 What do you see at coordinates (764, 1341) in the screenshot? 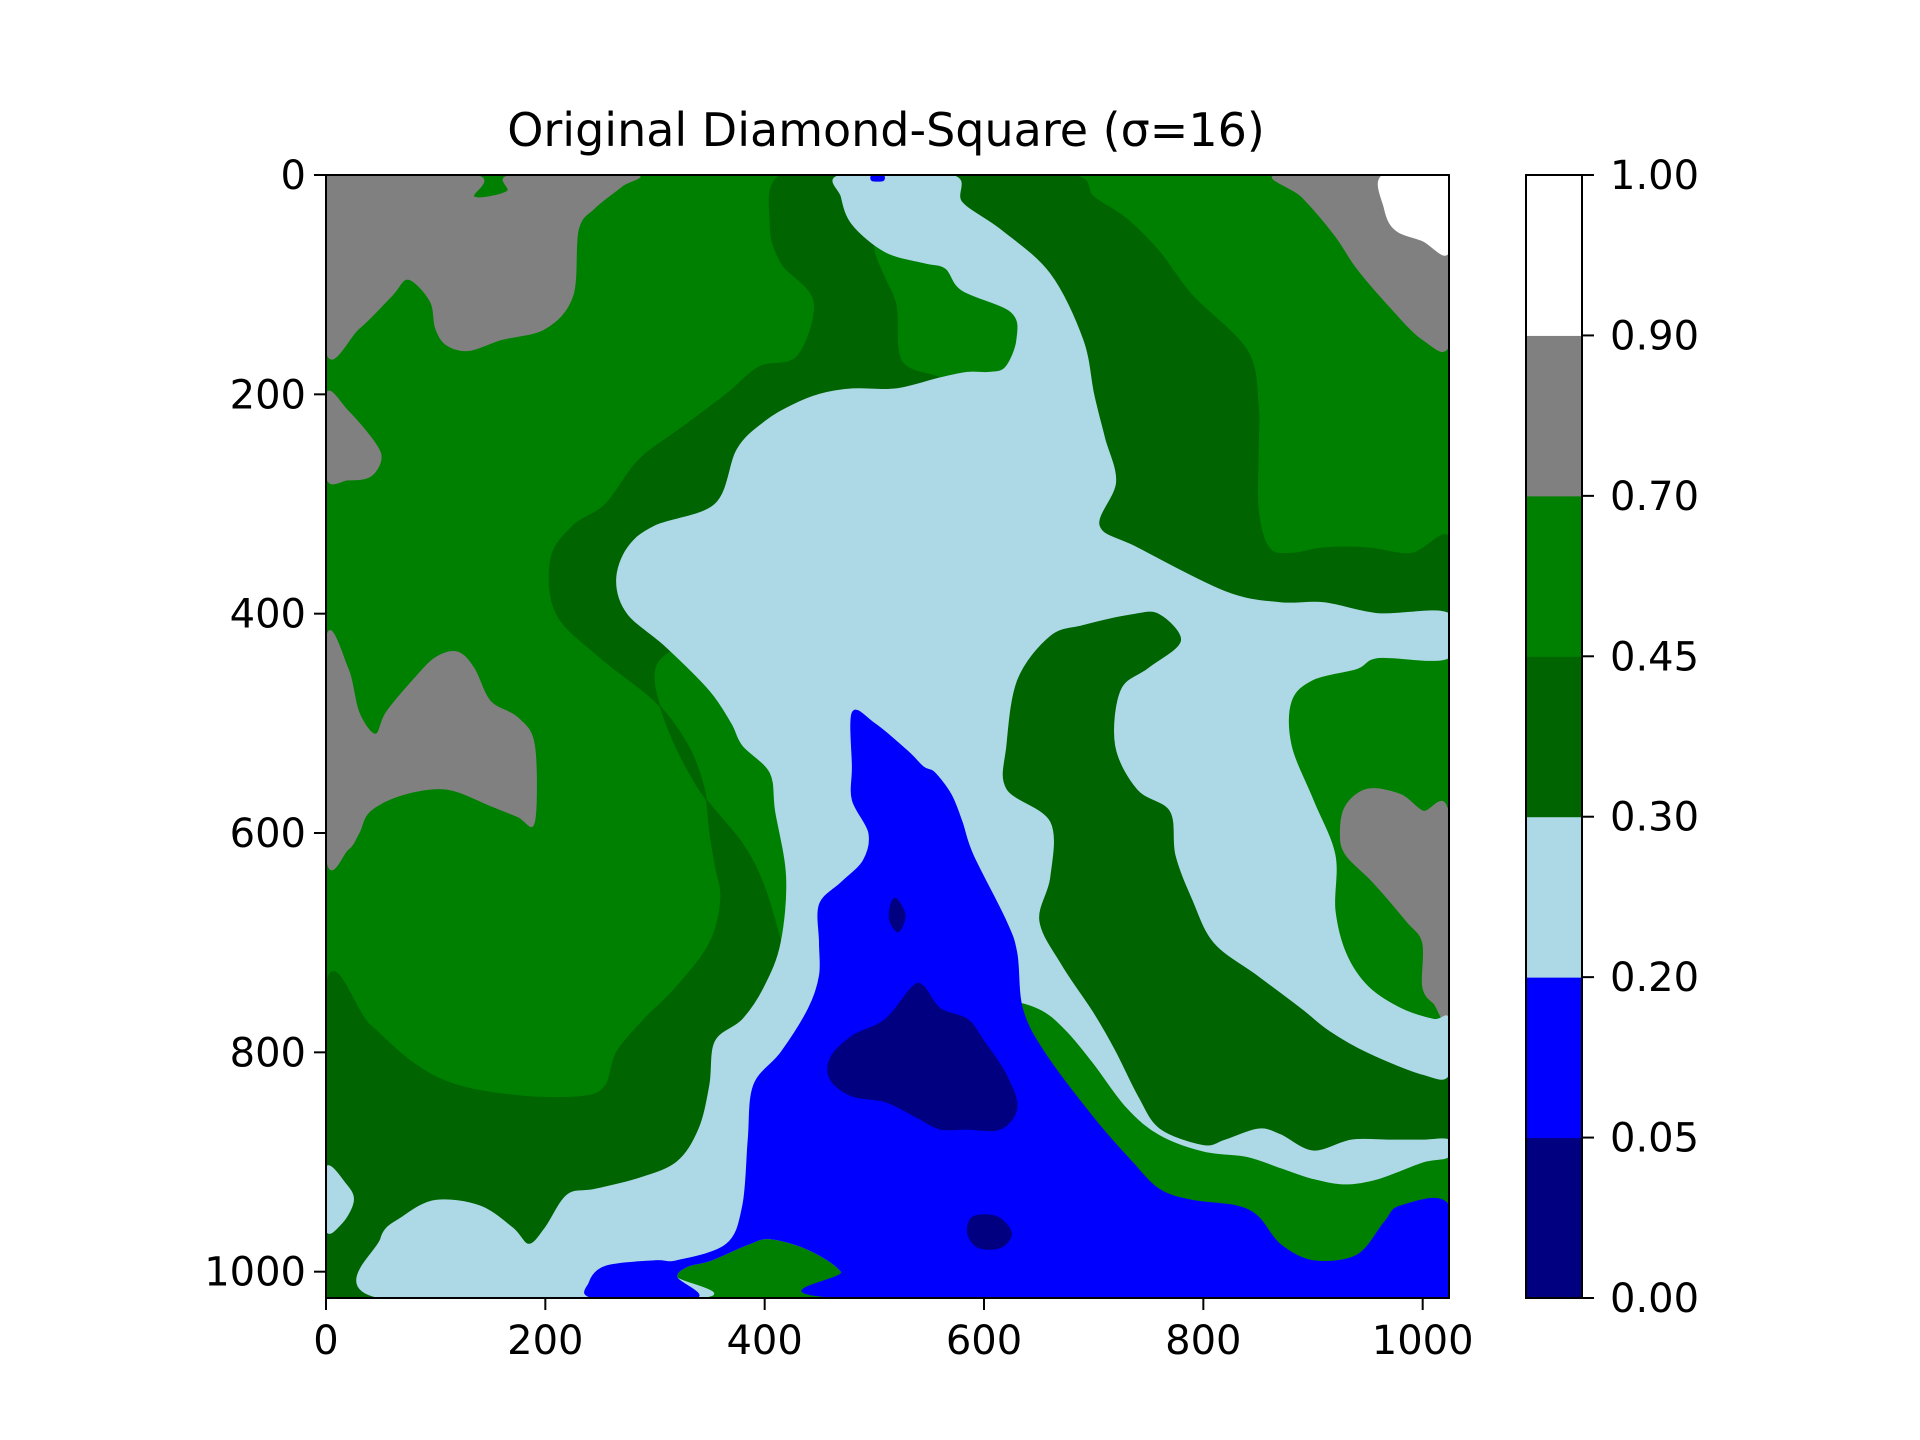
I see `x-tick-label: 400` at bounding box center [764, 1341].